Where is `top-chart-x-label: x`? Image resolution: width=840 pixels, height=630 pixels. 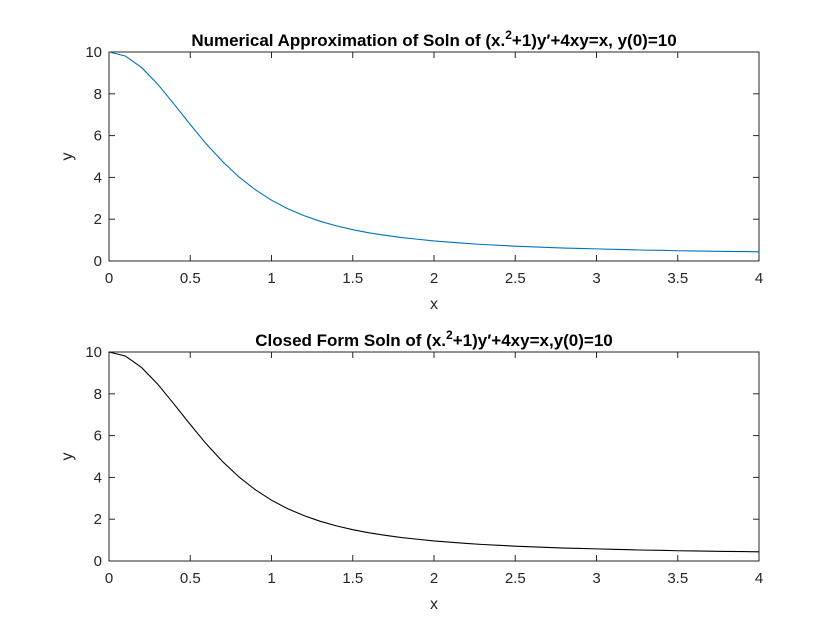
top-chart-x-label: x is located at coordinates (434, 304).